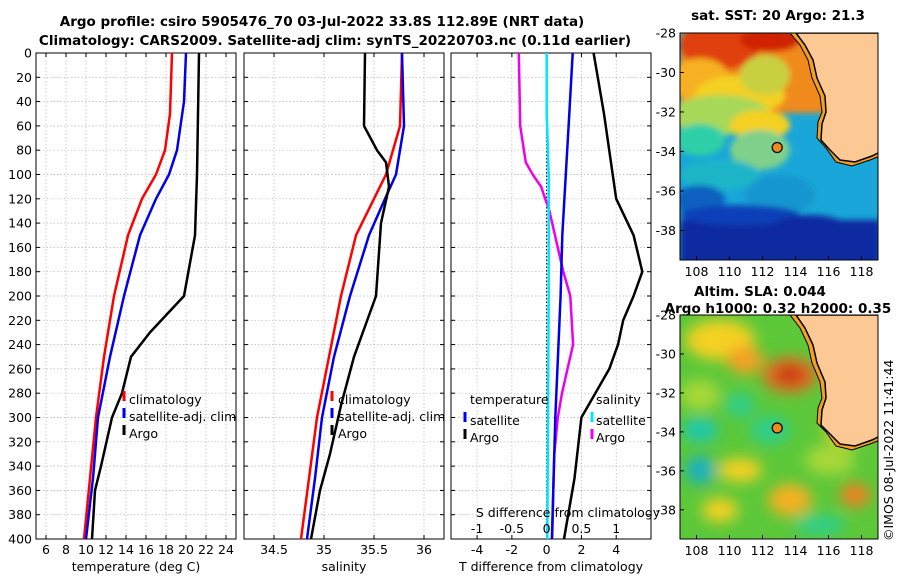 This screenshot has width=900, height=580. Describe the element at coordinates (424, 549) in the screenshot. I see `x-tick-label: 36` at that location.